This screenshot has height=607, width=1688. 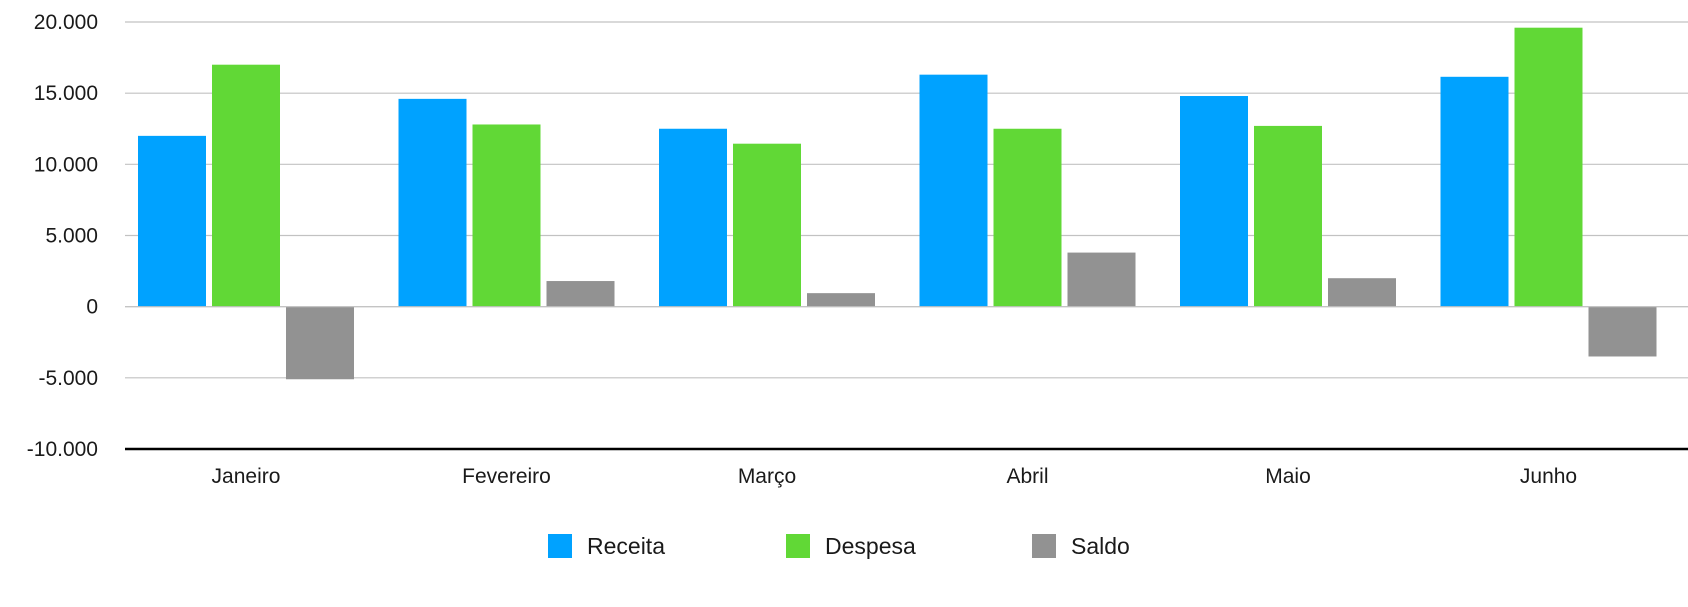 I want to click on y-tick-label: 0, so click(x=92, y=307).